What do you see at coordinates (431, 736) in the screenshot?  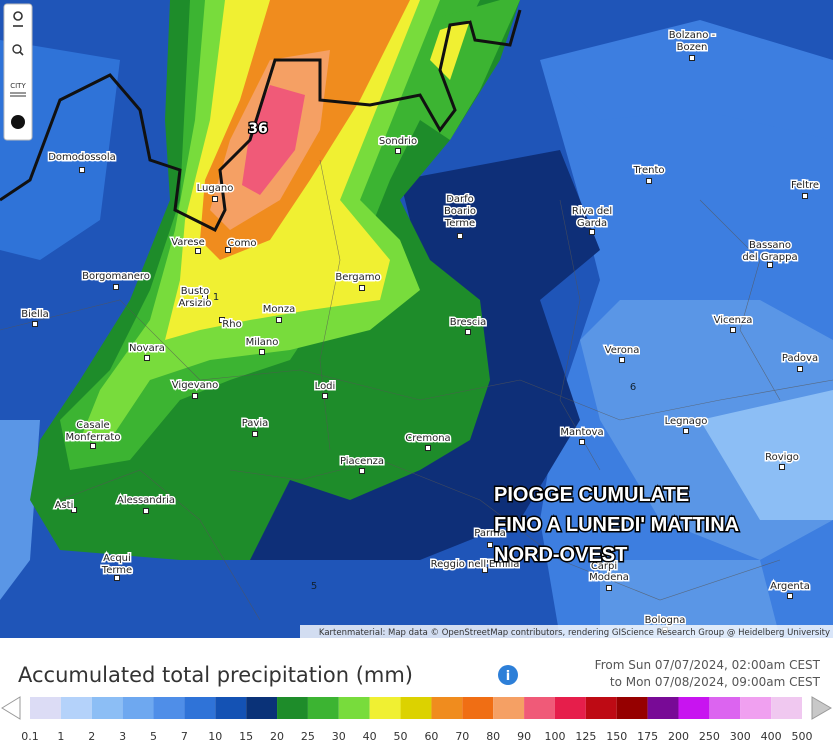 I see `legend-tick-label: 60` at bounding box center [431, 736].